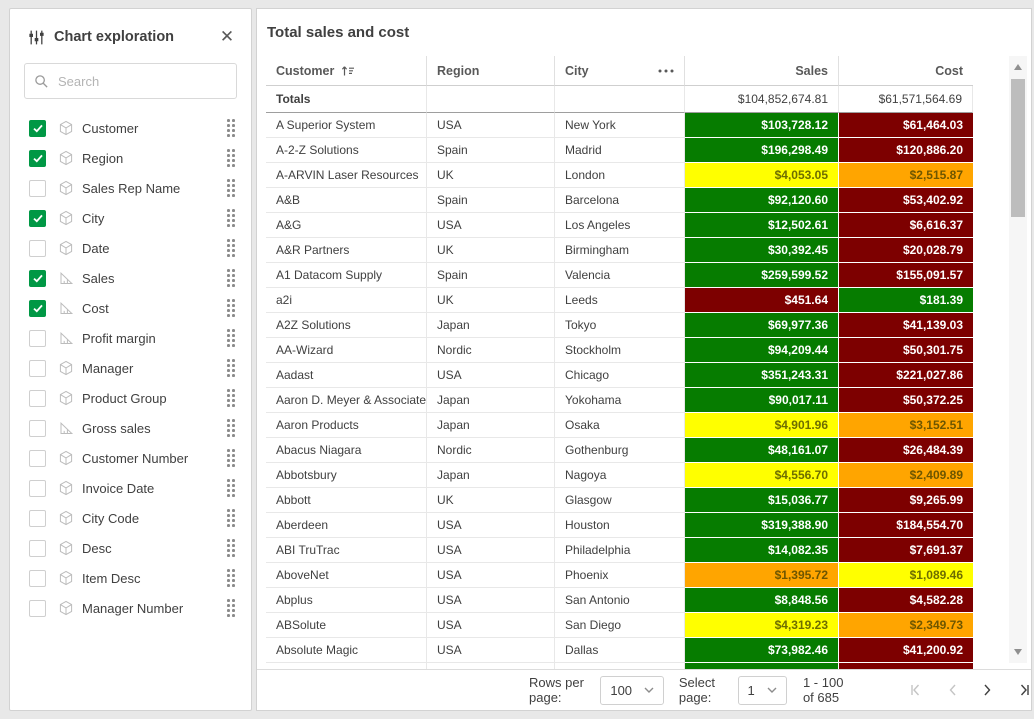  I want to click on city-cell: Leeds, so click(620, 300).